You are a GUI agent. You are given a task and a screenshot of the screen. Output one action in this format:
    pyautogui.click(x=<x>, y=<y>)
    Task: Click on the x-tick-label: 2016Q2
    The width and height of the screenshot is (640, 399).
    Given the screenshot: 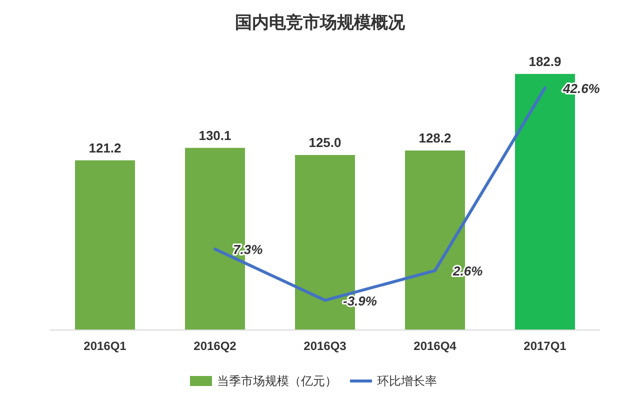 What is the action you would take?
    pyautogui.click(x=215, y=346)
    